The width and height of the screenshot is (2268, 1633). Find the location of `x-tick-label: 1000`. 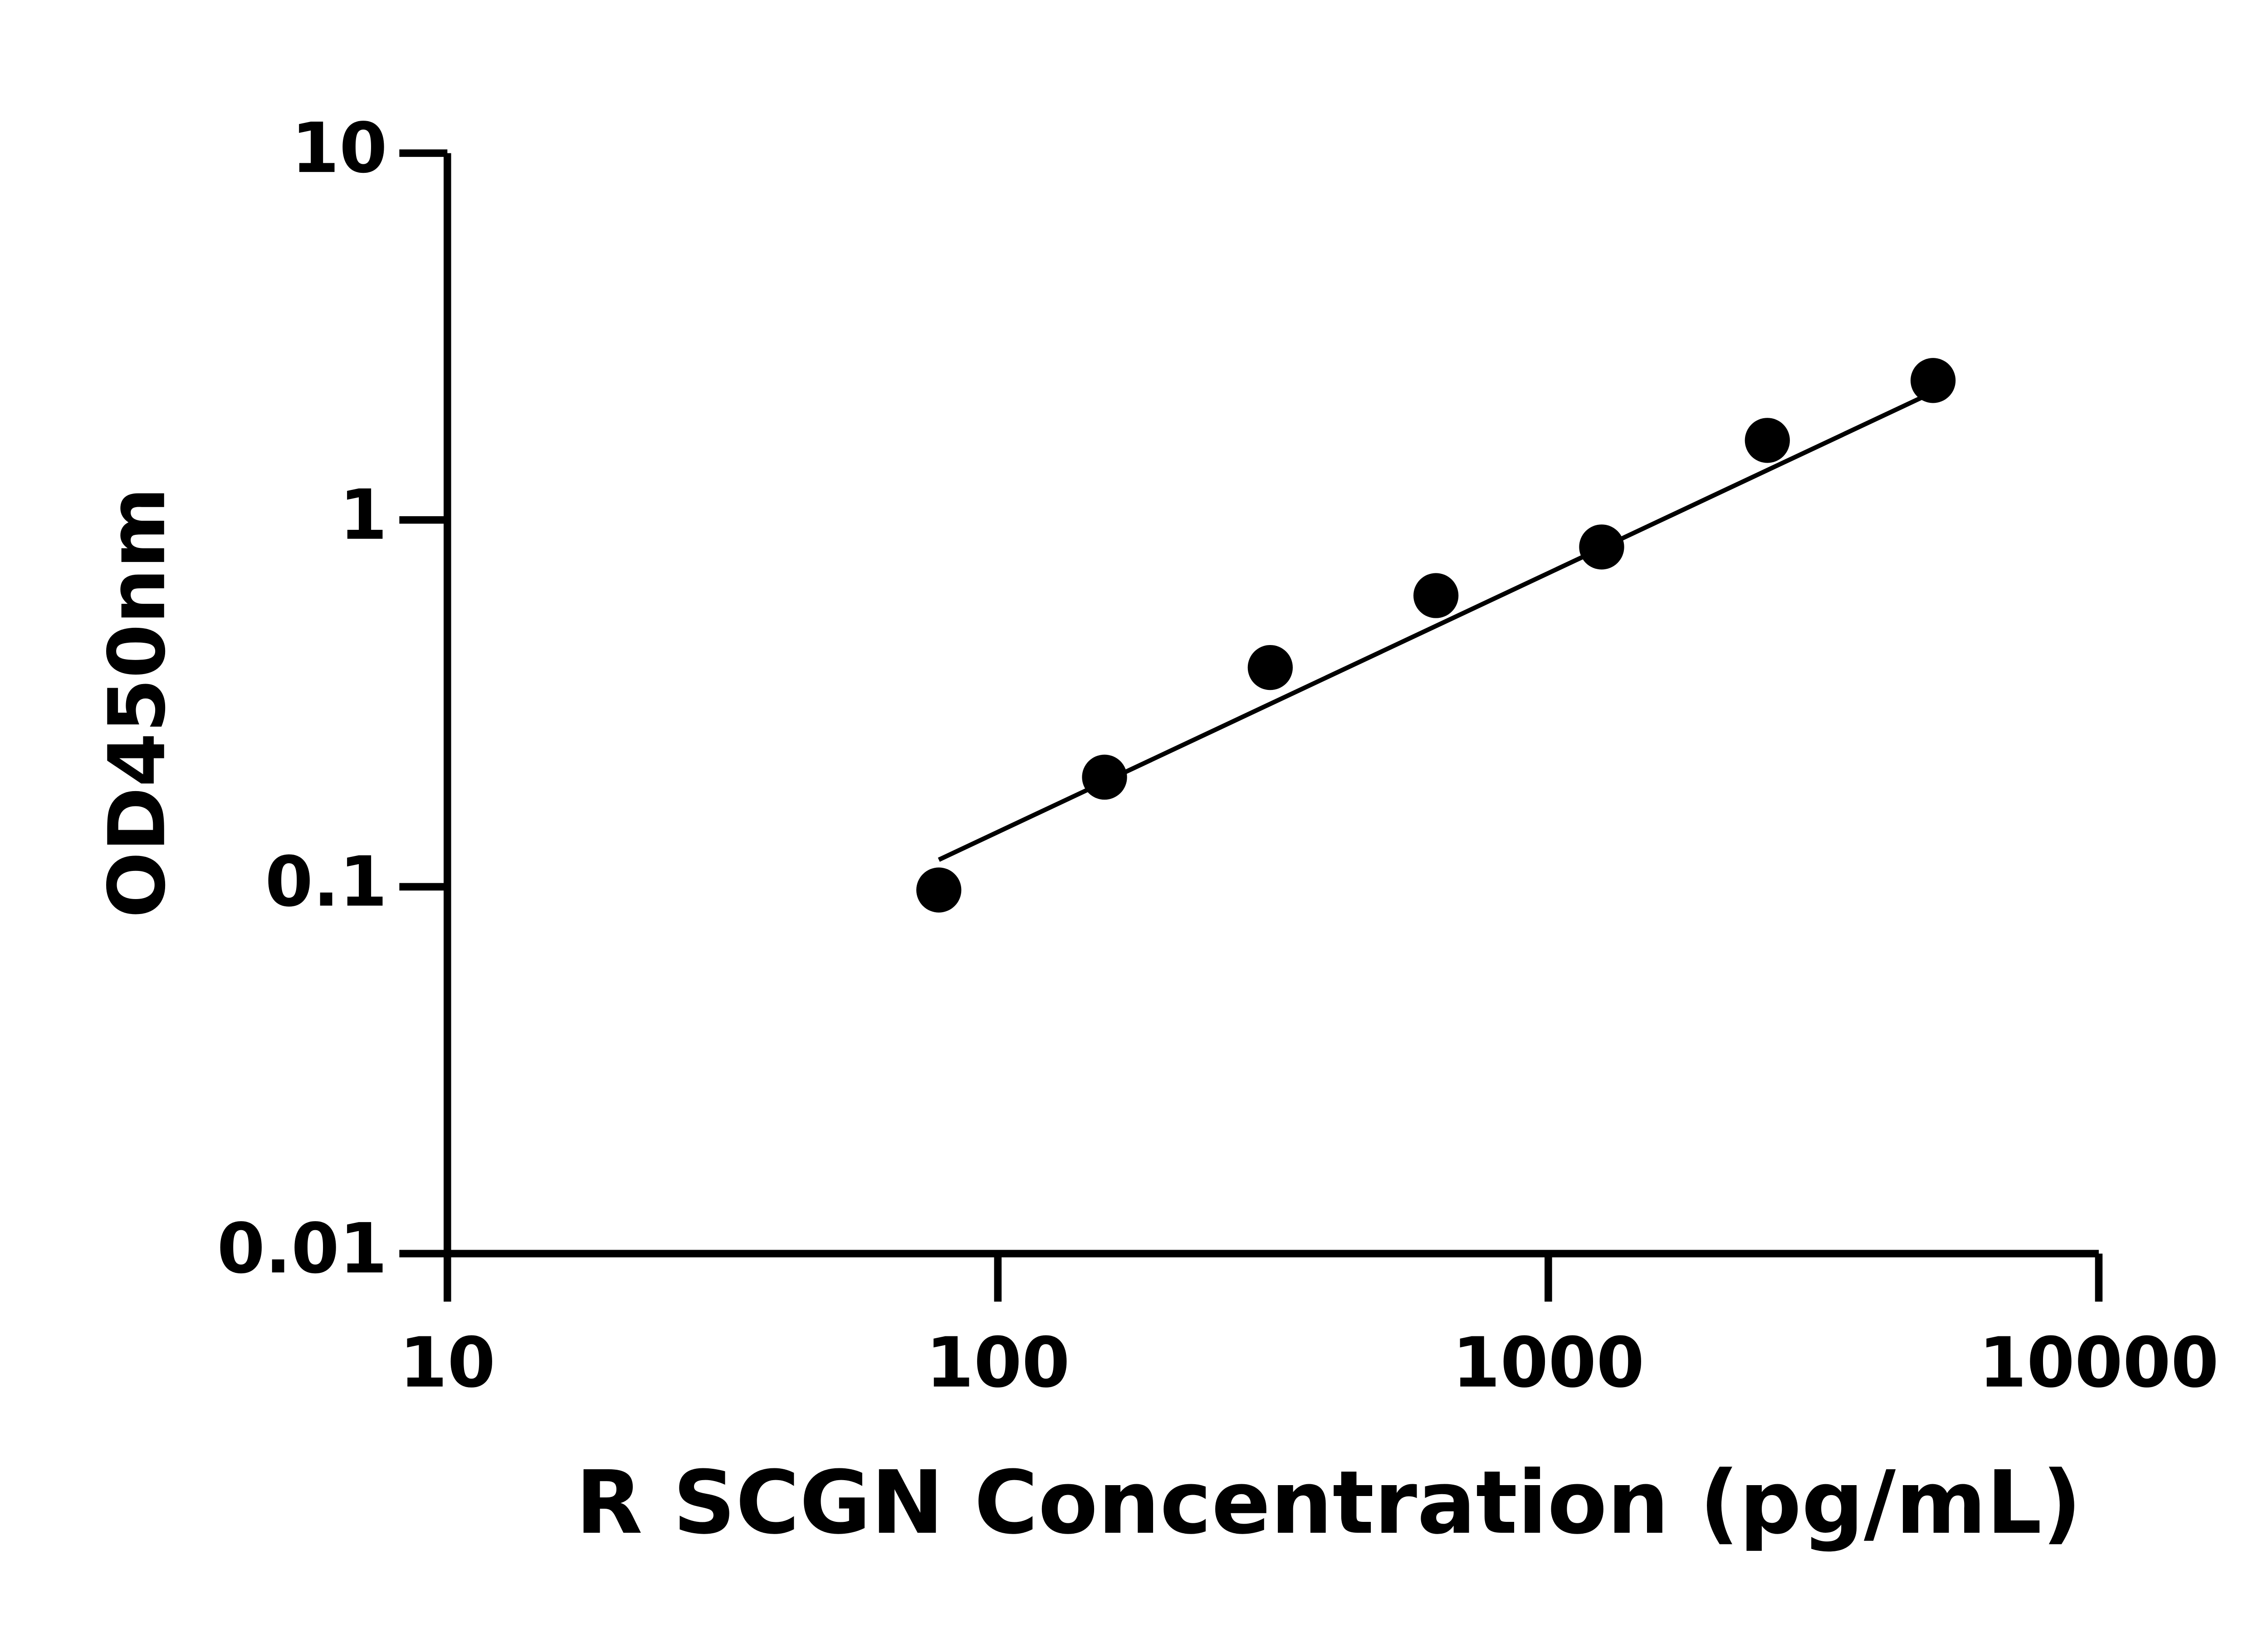

x-tick-label: 1000 is located at coordinates (1549, 1363).